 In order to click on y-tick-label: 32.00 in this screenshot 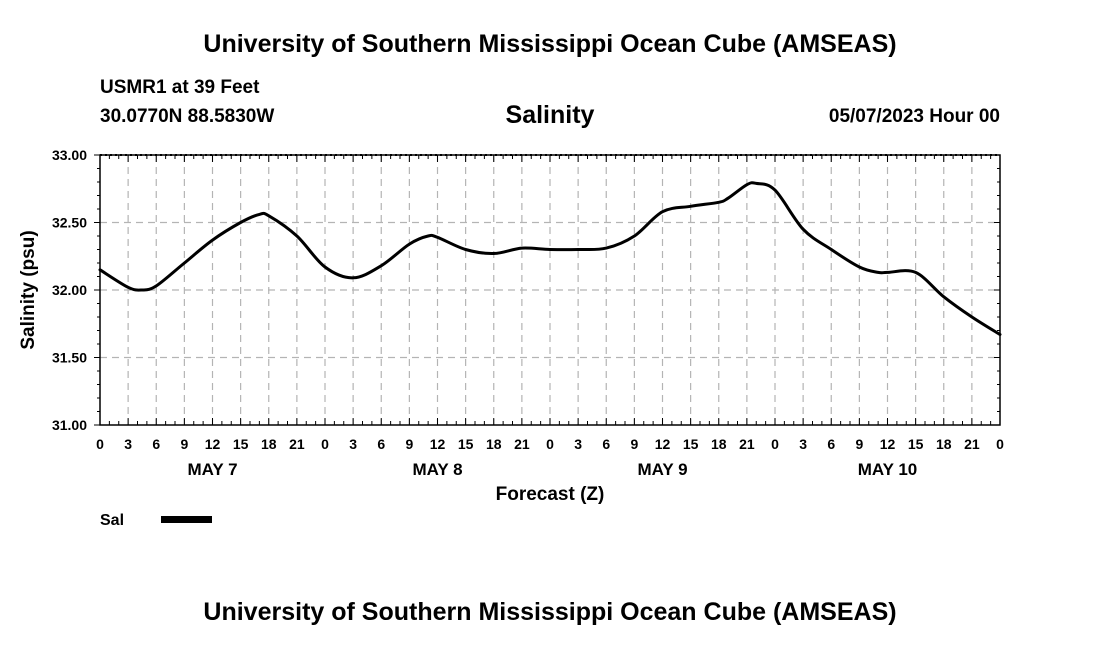, I will do `click(69, 290)`.